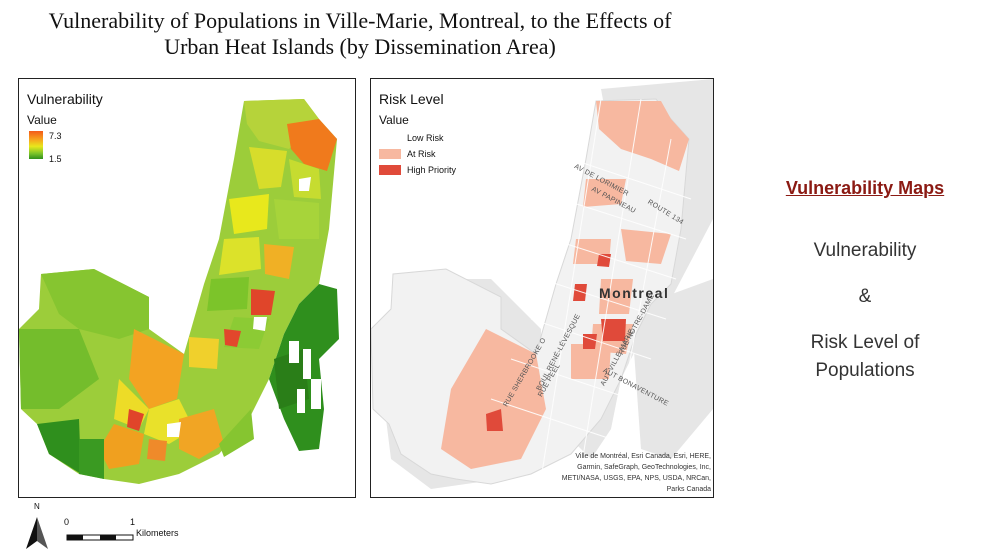 This screenshot has width=997, height=559. I want to click on city-label-montreal: Montreal, so click(634, 293).